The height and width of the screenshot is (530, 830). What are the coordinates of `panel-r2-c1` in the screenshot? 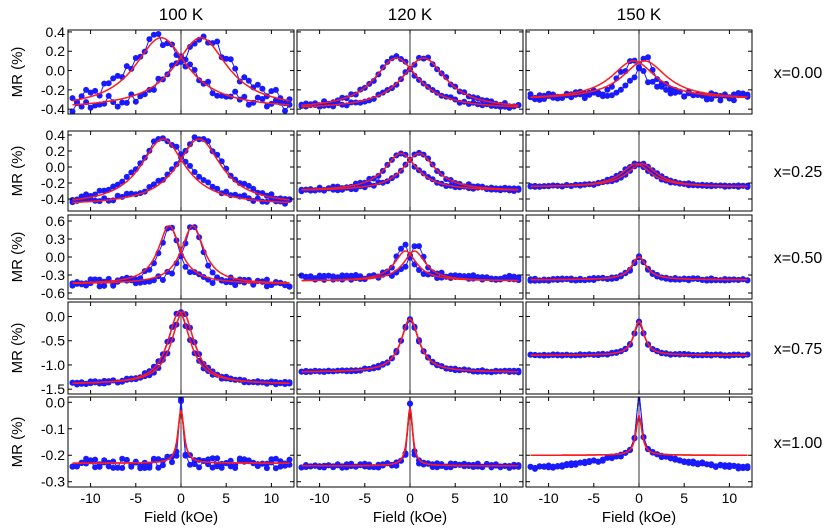 It's located at (410, 257).